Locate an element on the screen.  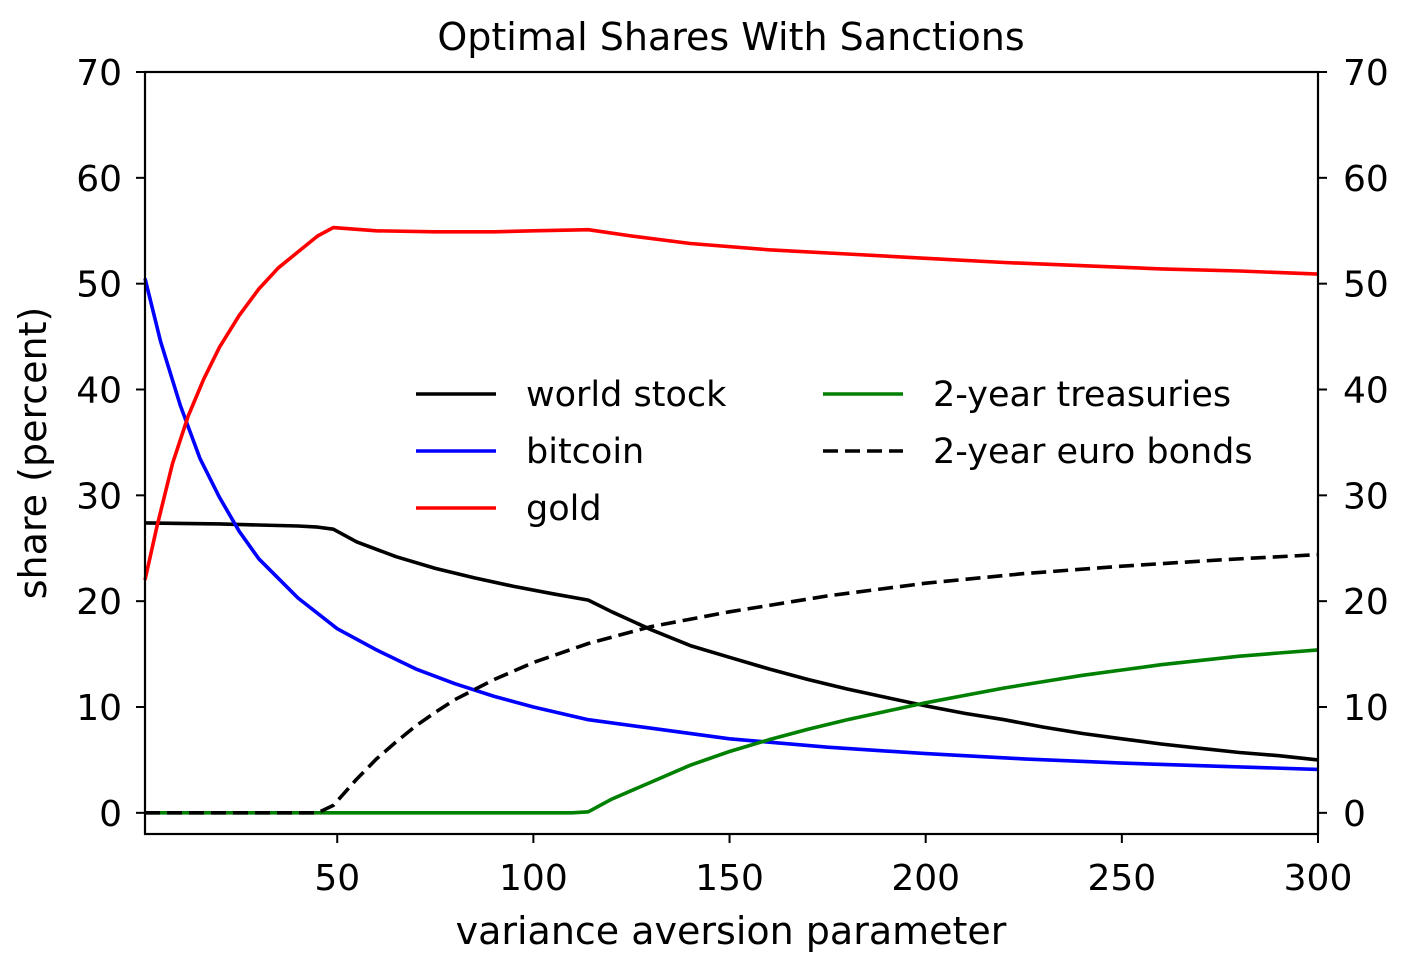
y-tick-label-left: 30 is located at coordinates (99, 496).